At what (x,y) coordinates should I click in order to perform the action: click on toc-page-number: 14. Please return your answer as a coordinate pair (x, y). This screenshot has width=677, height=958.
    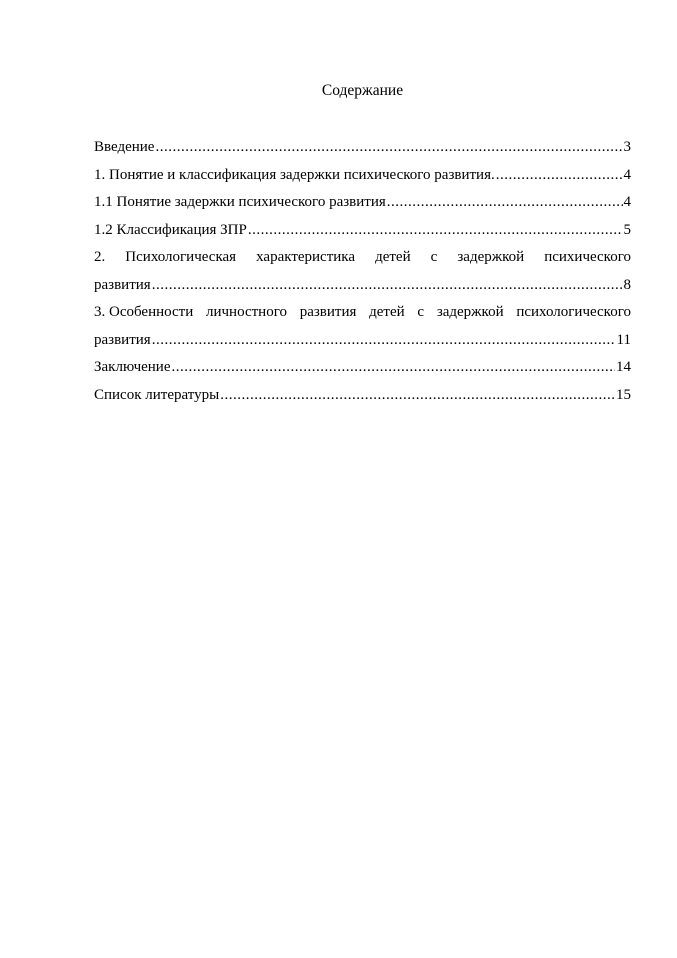
    Looking at the image, I should click on (623, 367).